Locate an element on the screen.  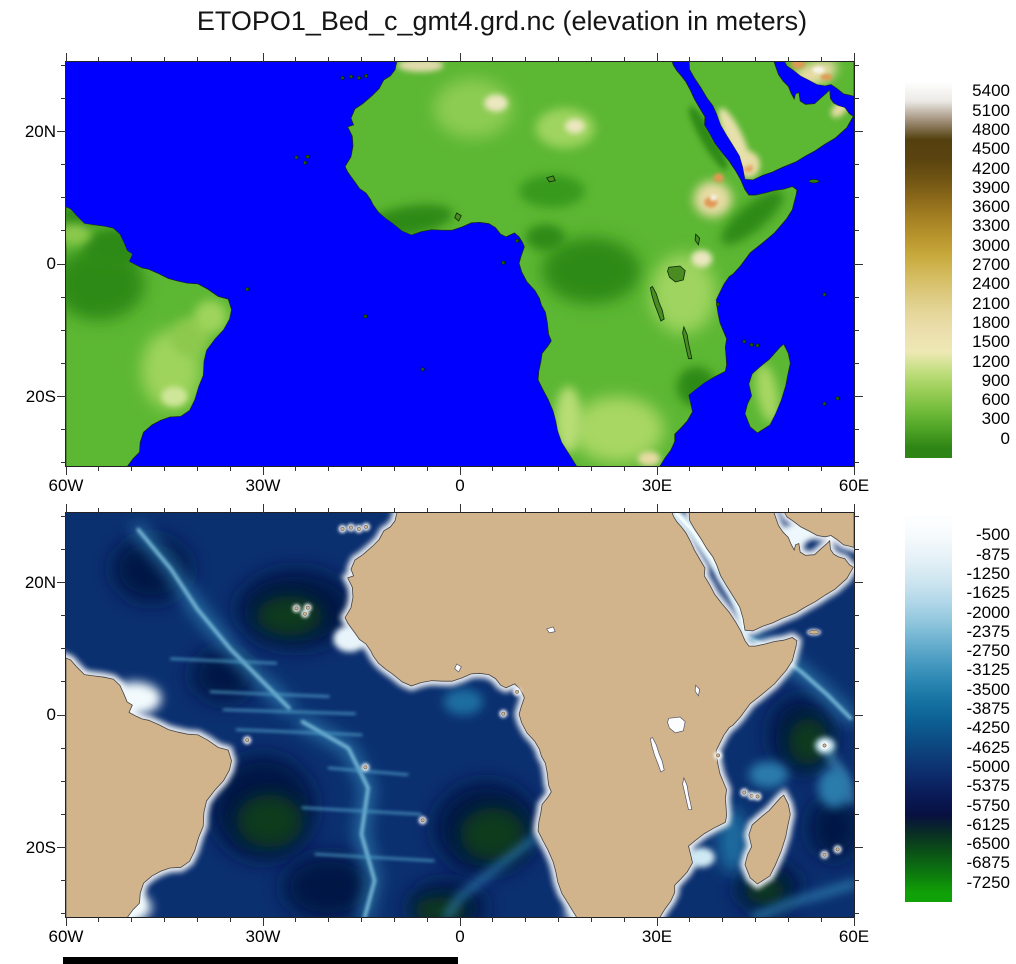
lat-label-0: 0 is located at coordinates (51, 263).